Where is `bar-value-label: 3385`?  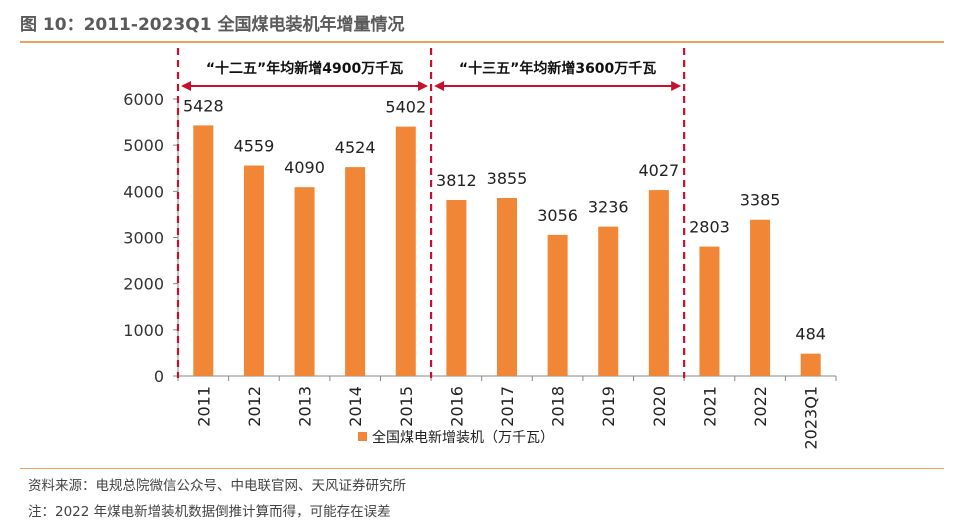
bar-value-label: 3385 is located at coordinates (760, 200).